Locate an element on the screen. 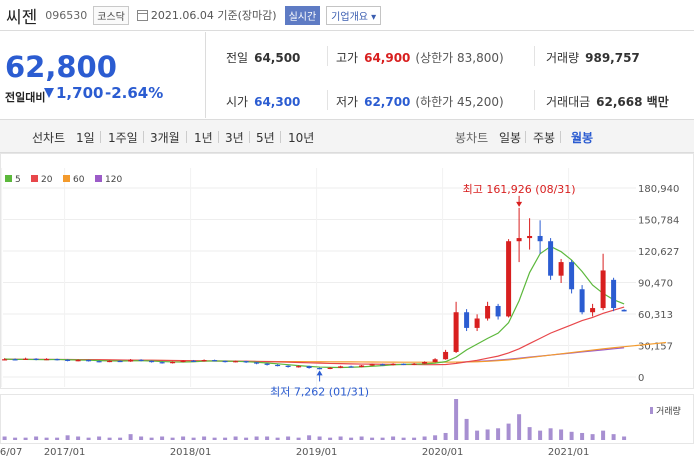  change-amount-value: 1,700 is located at coordinates (80, 93).